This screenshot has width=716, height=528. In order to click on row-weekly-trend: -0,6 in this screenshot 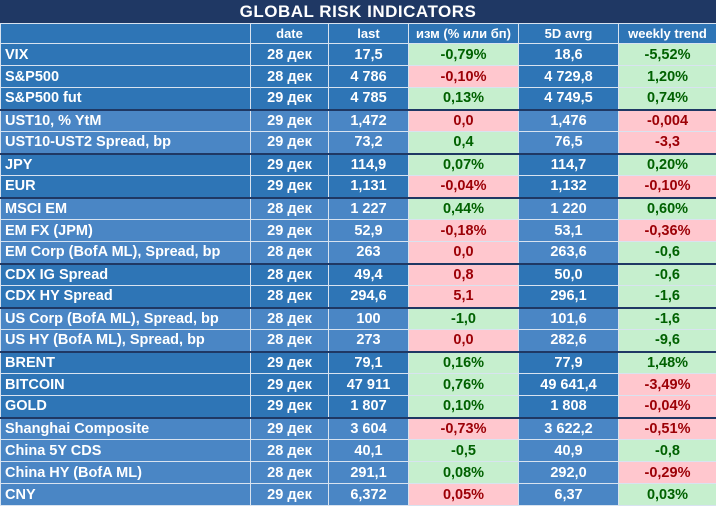, I will do `click(667, 274)`.